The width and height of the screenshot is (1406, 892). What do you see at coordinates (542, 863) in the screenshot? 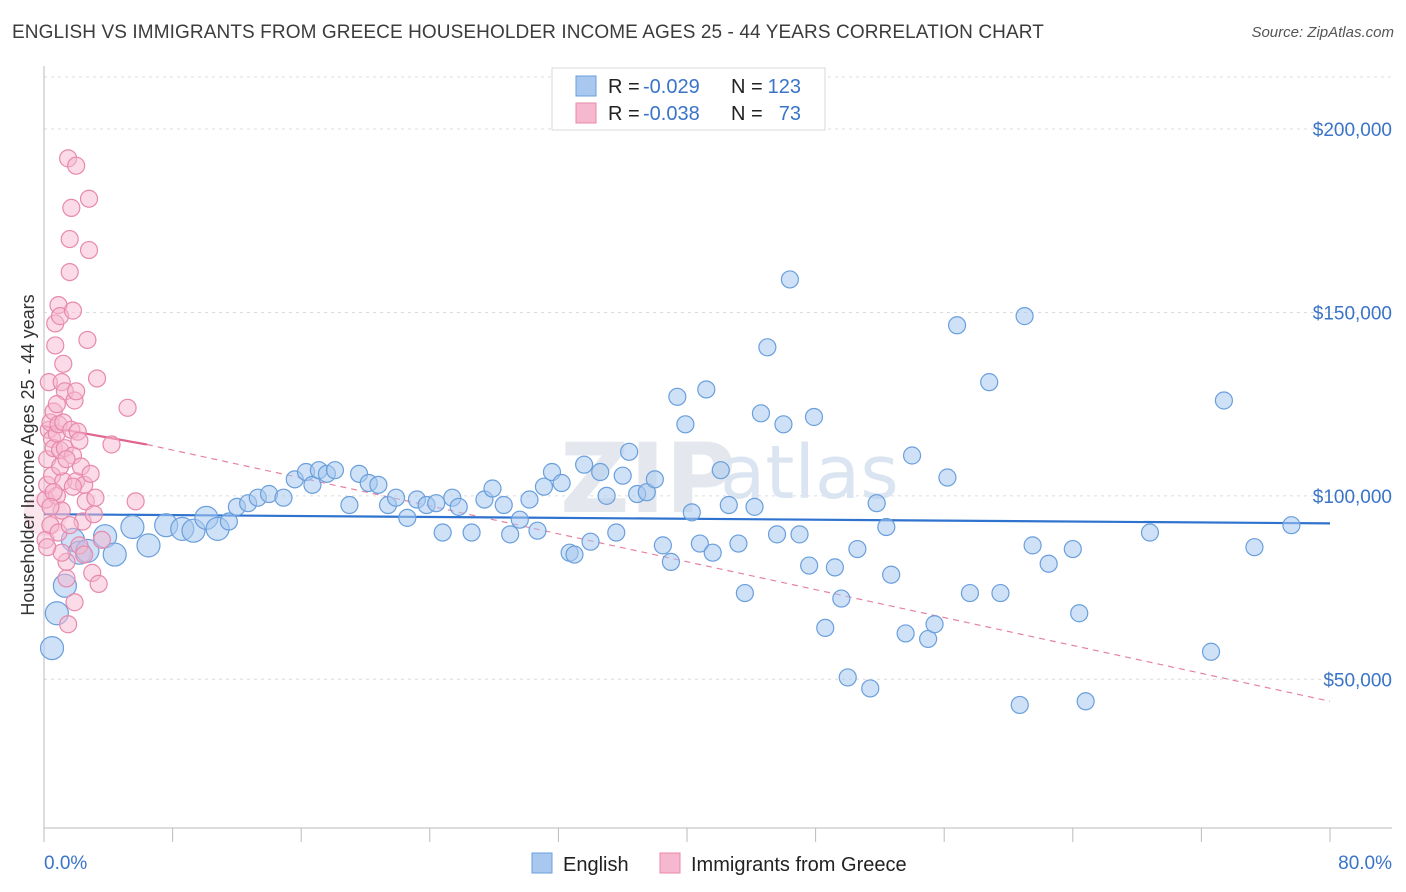
I see `bottom-legend-swatch-english` at bounding box center [542, 863].